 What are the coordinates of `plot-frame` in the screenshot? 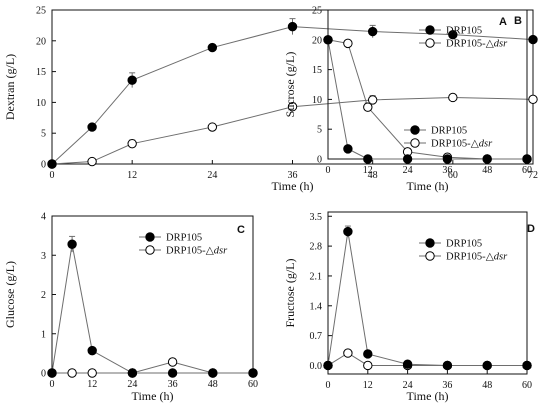 It's located at (427, 293).